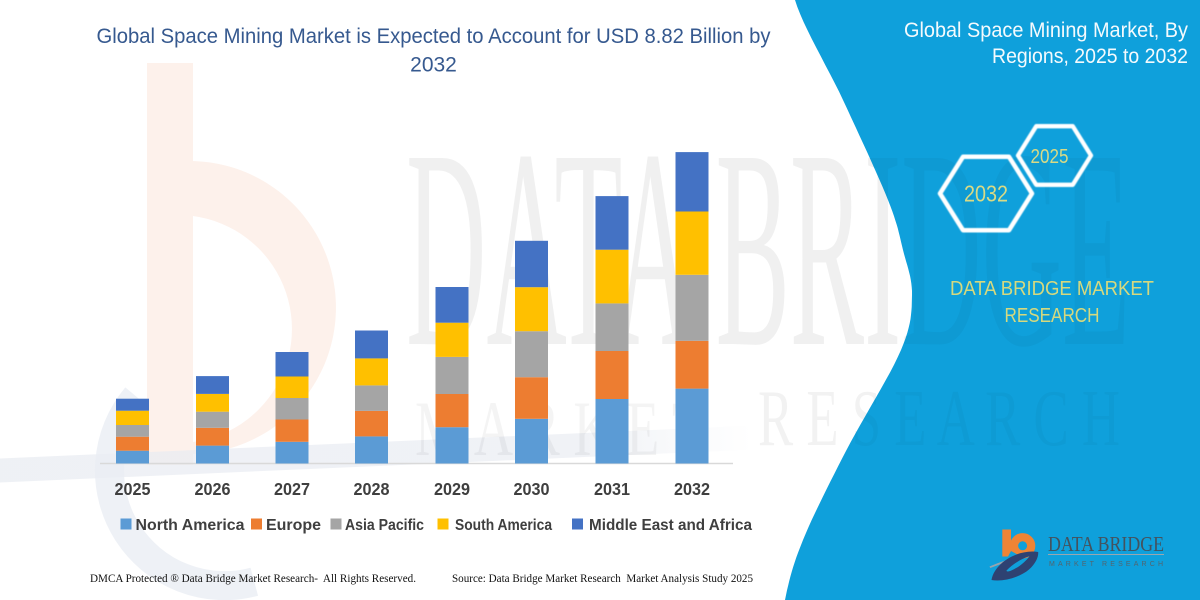 The image size is (1200, 600). I want to click on svg-text: DATA BRIDGE MARKET, so click(1052, 289).